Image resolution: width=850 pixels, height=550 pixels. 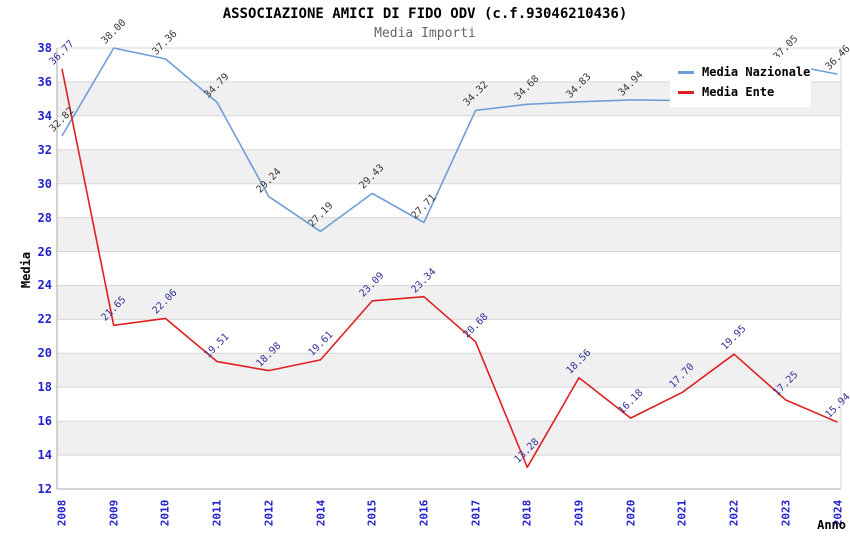 What do you see at coordinates (44, 115) in the screenshot?
I see `y-tick-label: 34` at bounding box center [44, 115].